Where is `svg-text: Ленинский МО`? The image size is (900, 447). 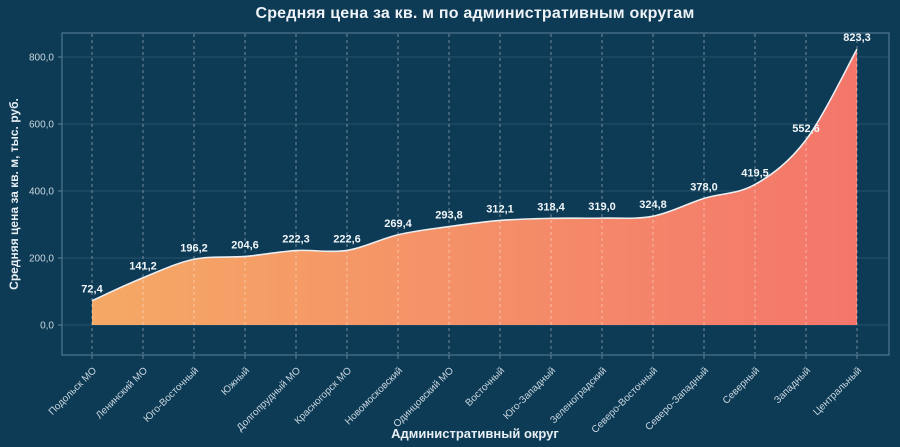 svg-text: Ленинский МО is located at coordinates (122, 393).